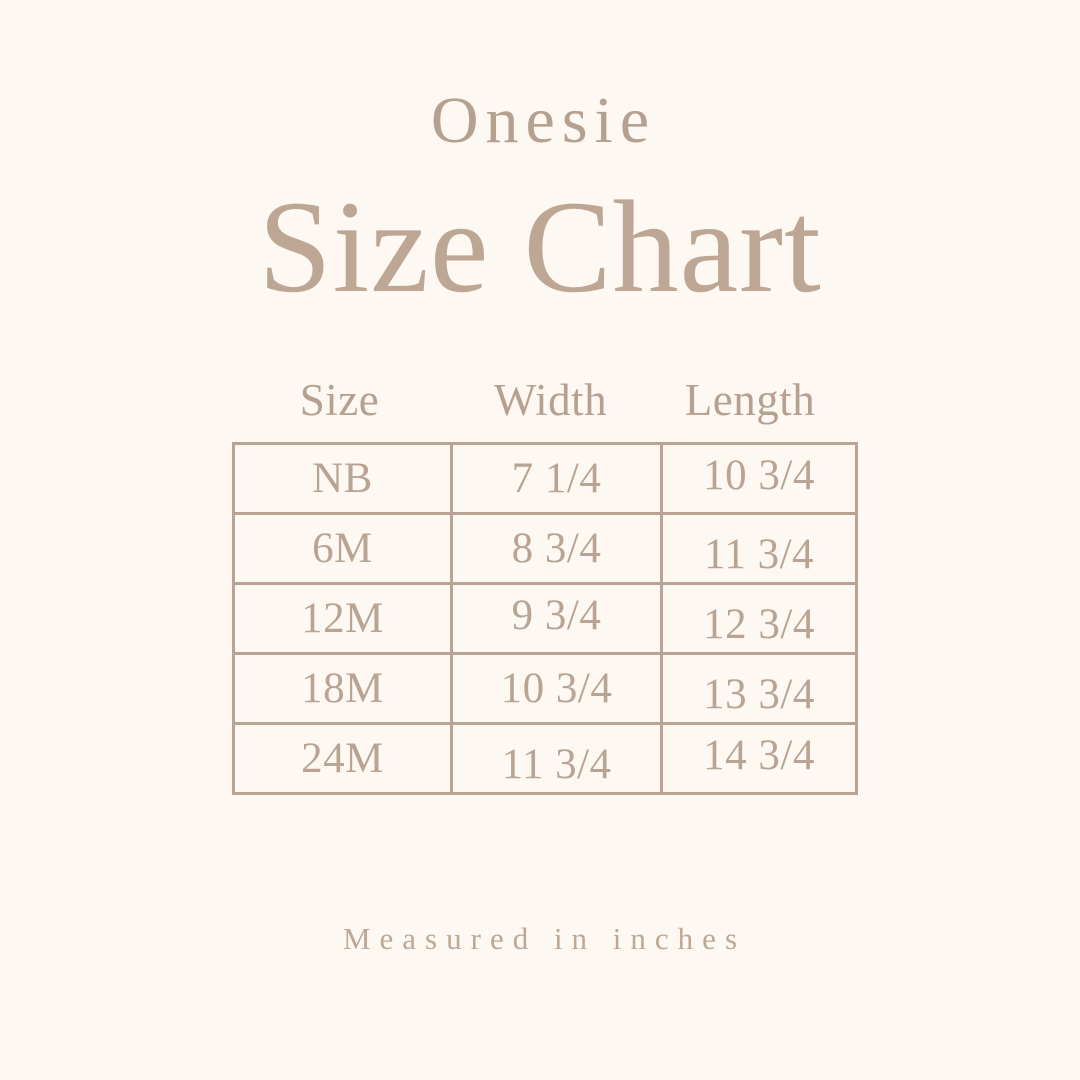 The height and width of the screenshot is (1080, 1080). What do you see at coordinates (342, 548) in the screenshot?
I see `cell-size: 6M` at bounding box center [342, 548].